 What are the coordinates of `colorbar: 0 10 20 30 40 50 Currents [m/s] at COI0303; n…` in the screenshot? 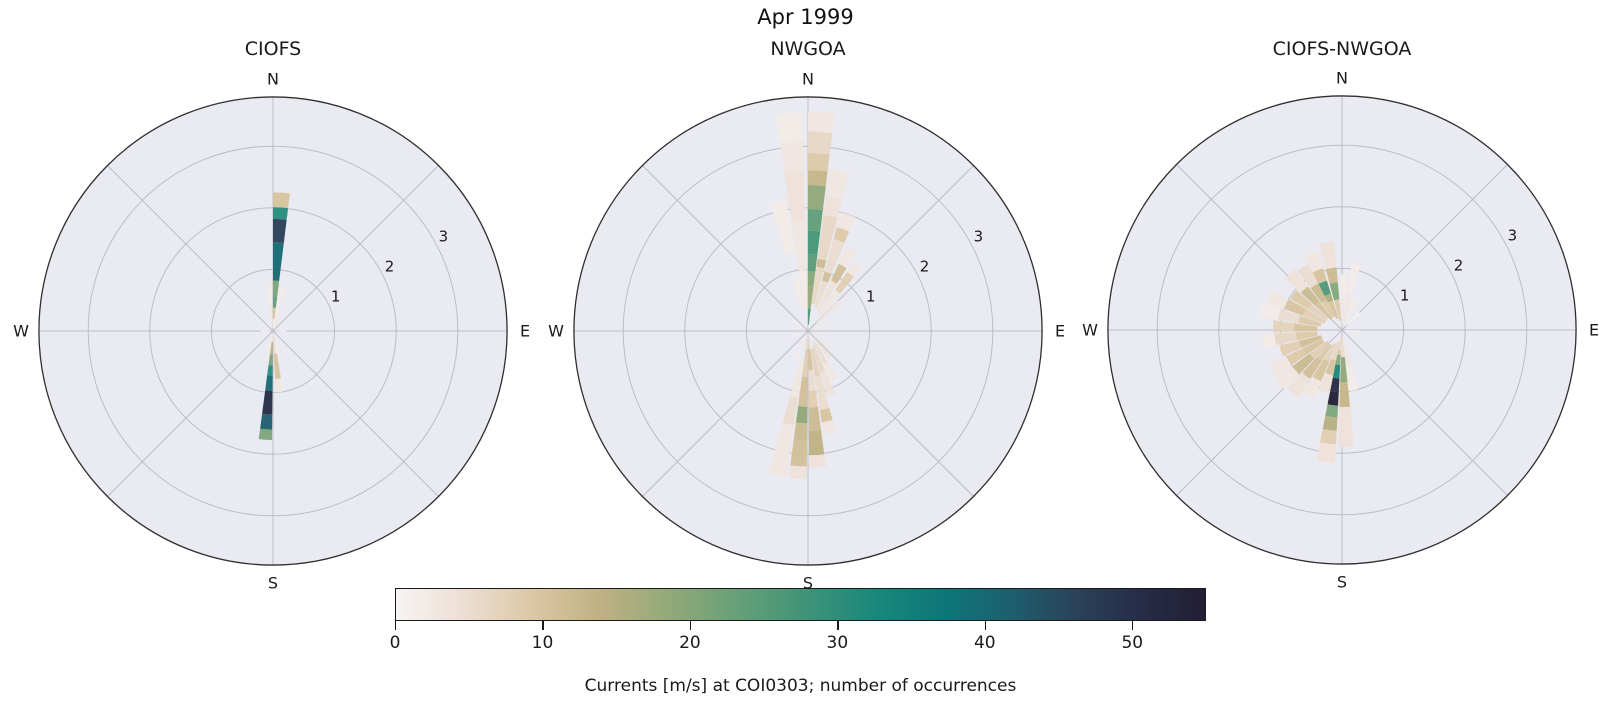 It's located at (798, 642).